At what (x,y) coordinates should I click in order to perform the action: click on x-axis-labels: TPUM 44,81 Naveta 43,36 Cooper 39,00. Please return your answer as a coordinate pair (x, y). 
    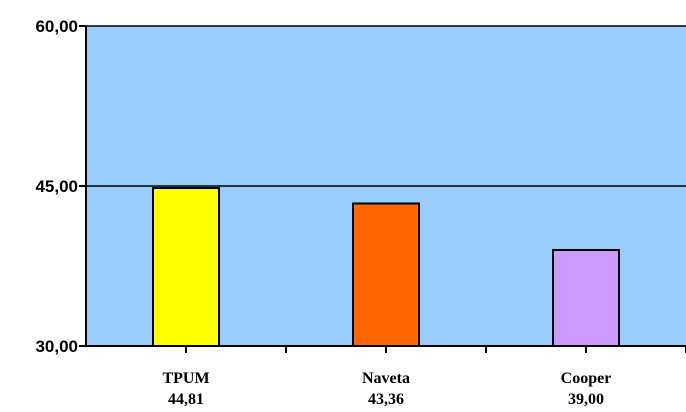
    Looking at the image, I should click on (386, 389).